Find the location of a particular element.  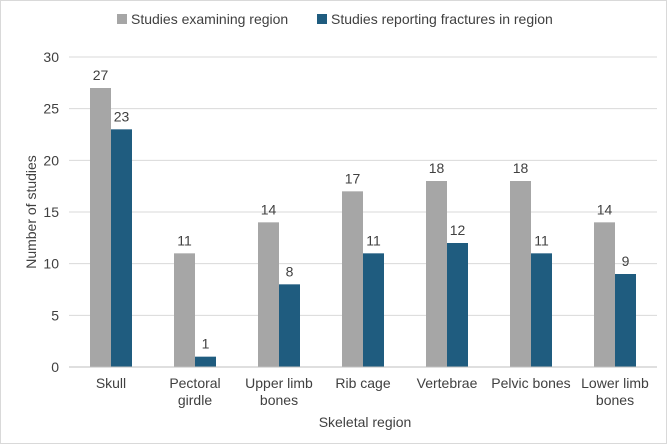

data-label: 9 is located at coordinates (626, 261).